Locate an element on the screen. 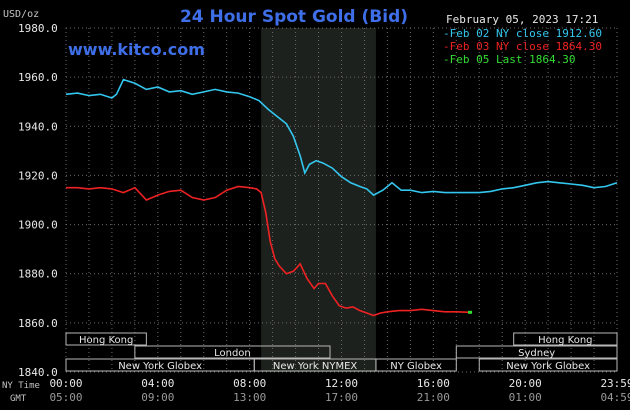  watermark: www.kitco.com is located at coordinates (136, 49).